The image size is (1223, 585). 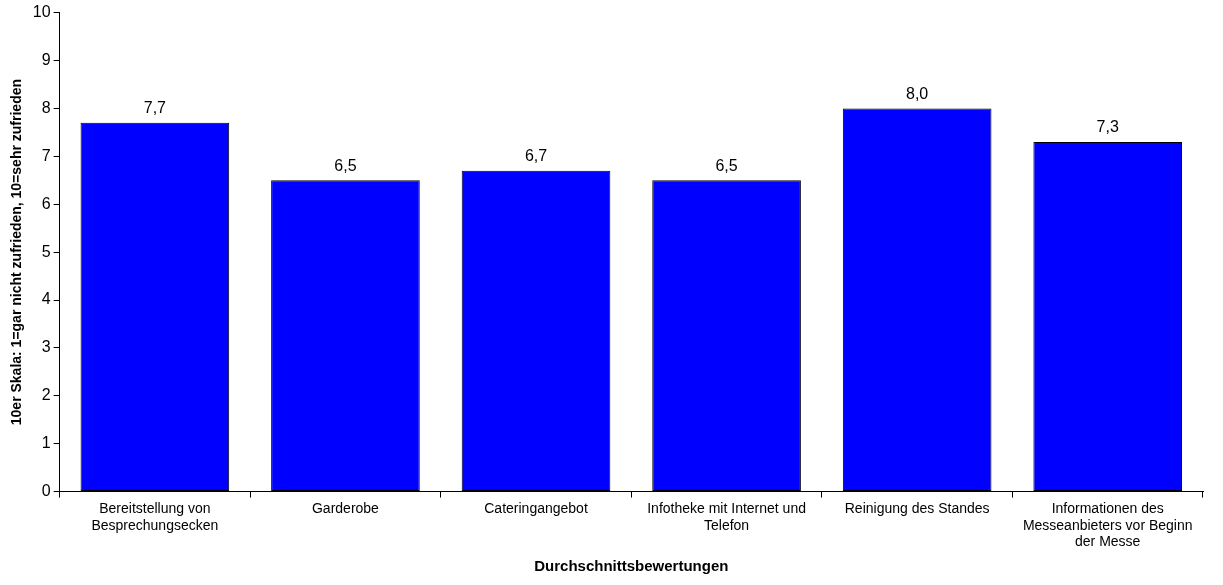 I want to click on x-tick-label: Reinigung des Standes, so click(x=917, y=507).